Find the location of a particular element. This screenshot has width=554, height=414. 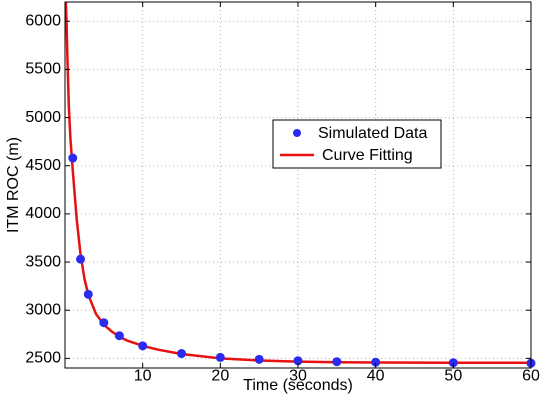

x-tick-label: 30 is located at coordinates (298, 375).